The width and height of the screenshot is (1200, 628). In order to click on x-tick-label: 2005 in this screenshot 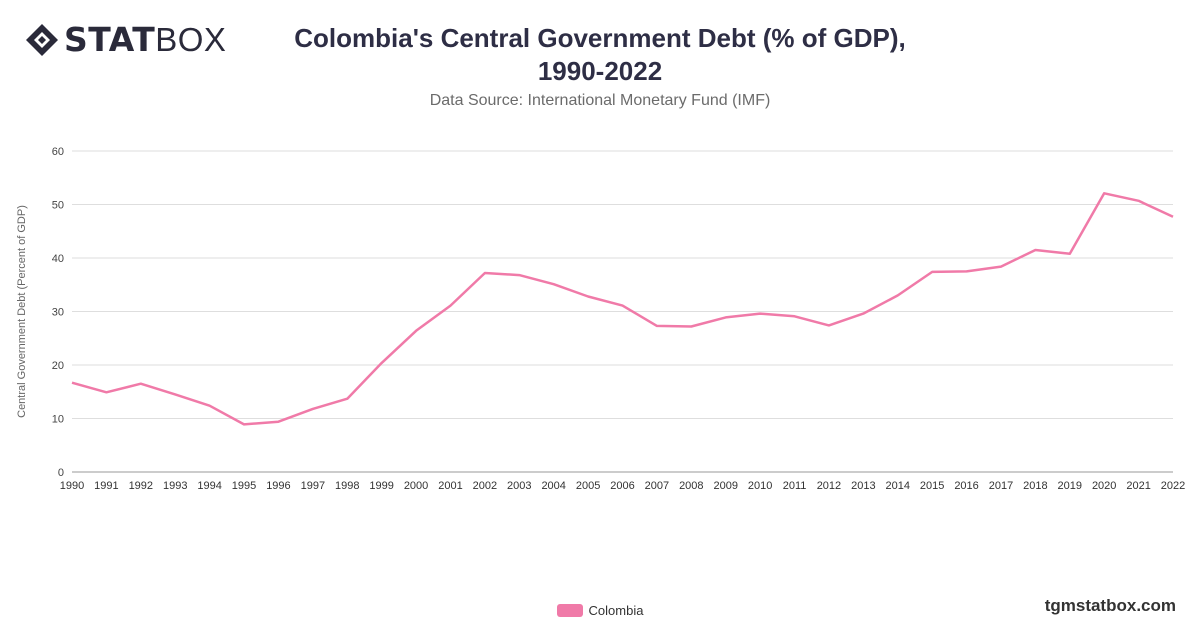, I will do `click(588, 486)`.